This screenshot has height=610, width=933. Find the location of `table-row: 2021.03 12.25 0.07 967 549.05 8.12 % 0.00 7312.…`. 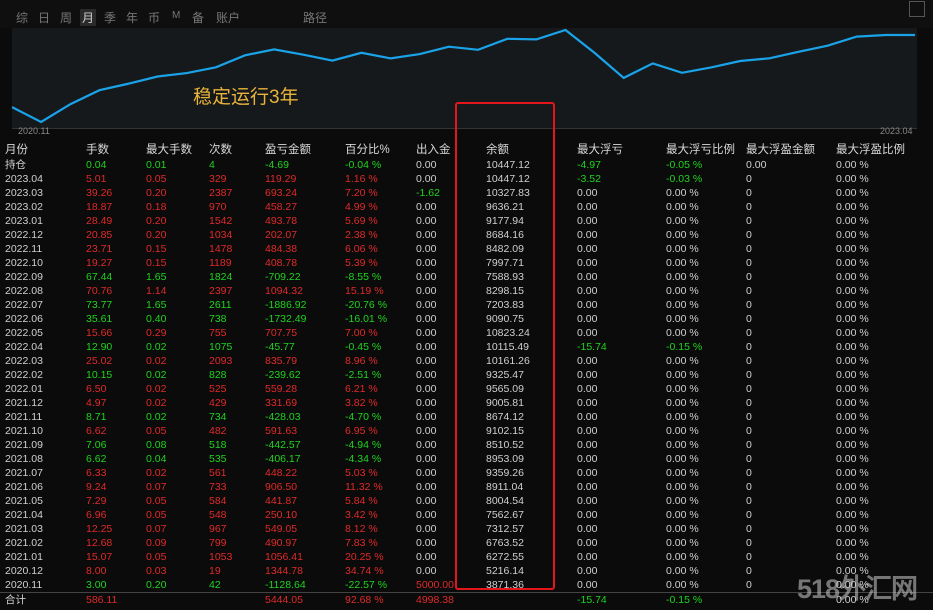

table-row: 2021.03 12.25 0.07 967 549.05 8.12 % 0.00 7312.… is located at coordinates (460, 529).